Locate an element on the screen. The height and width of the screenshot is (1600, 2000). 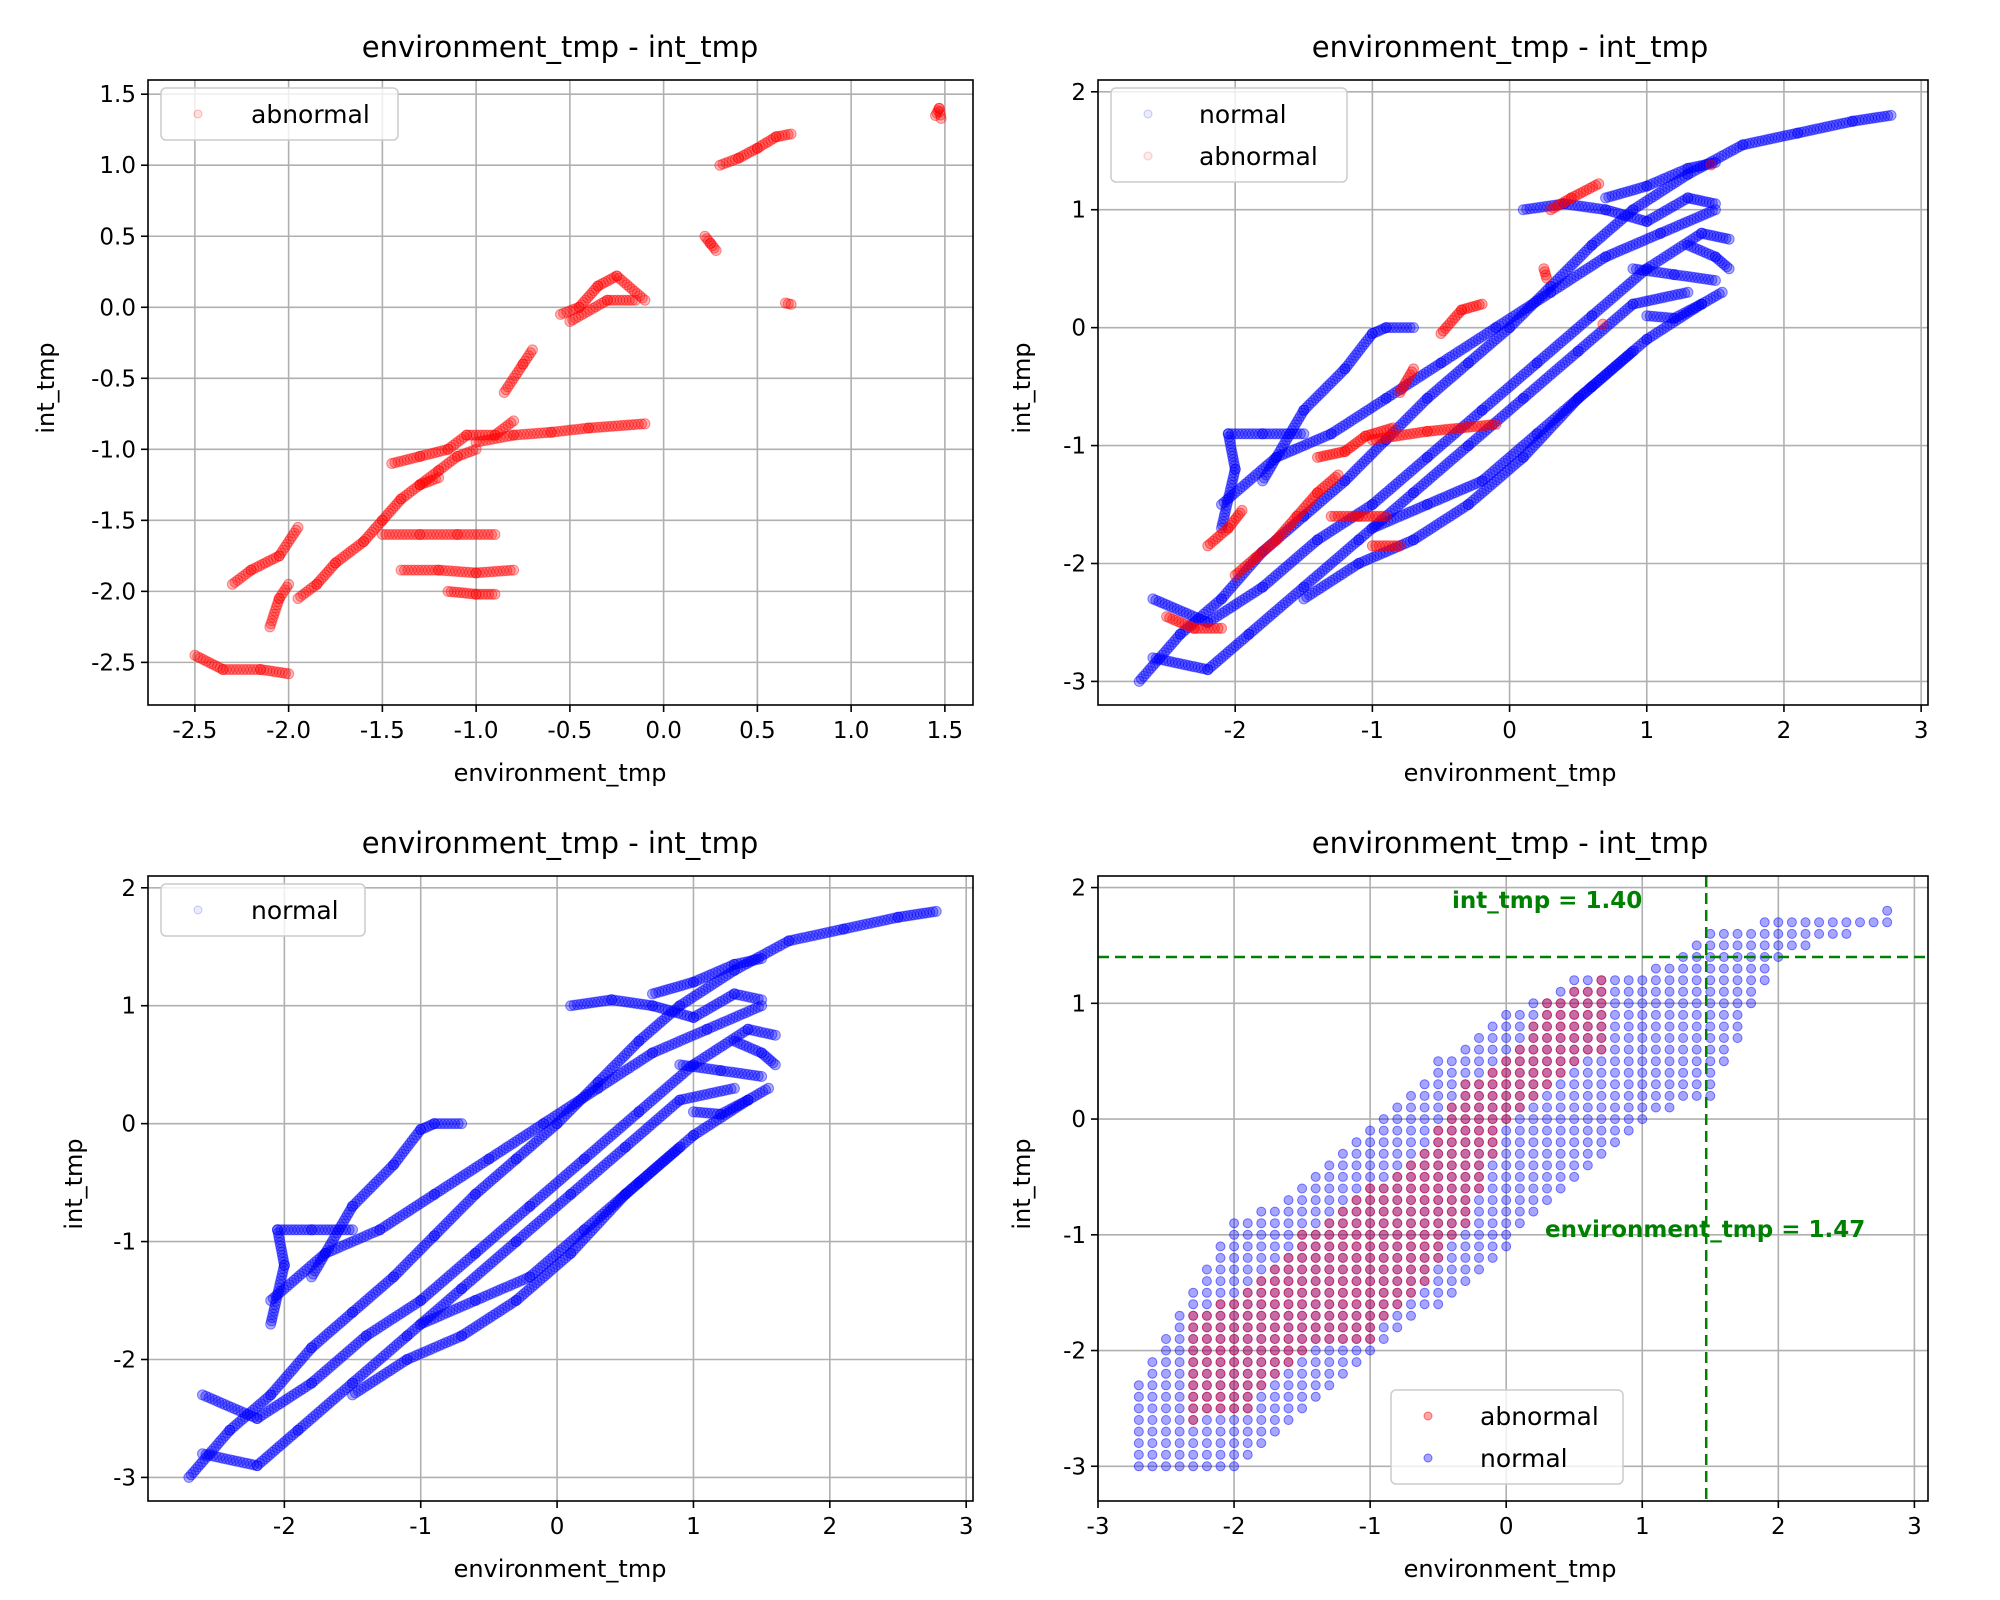
y-tick-label: 1 is located at coordinates (128, 1007).